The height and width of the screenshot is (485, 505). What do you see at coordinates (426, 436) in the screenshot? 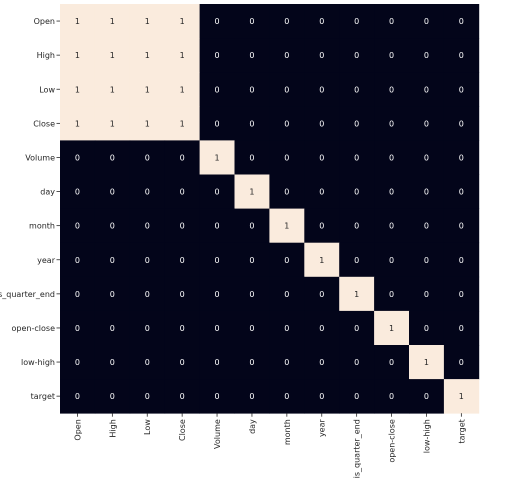
I see `x-tick-label: low-high` at bounding box center [426, 436].